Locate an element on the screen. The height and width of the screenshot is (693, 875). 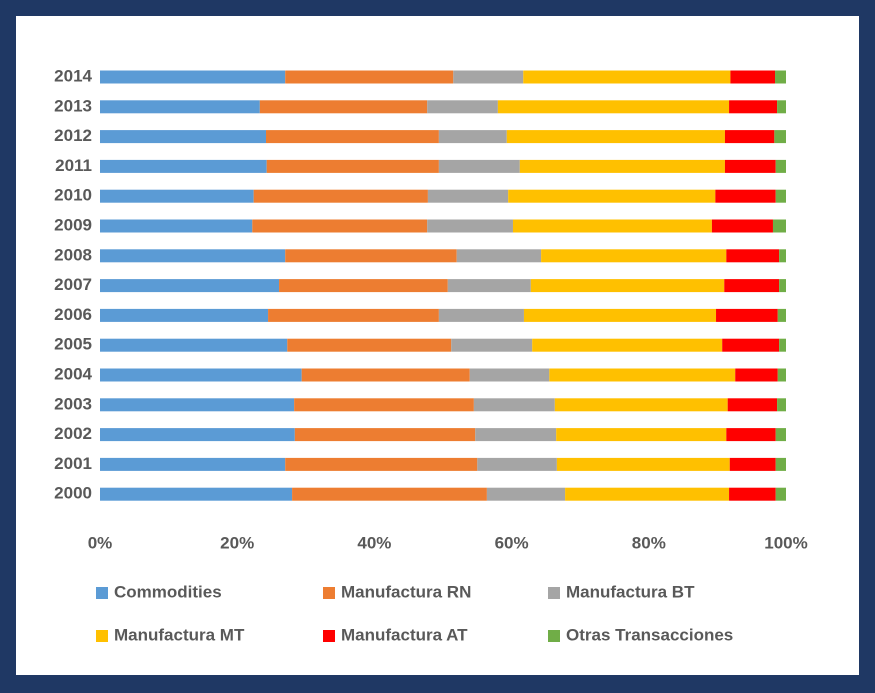
y-tick-label: 2009 is located at coordinates (73, 224).